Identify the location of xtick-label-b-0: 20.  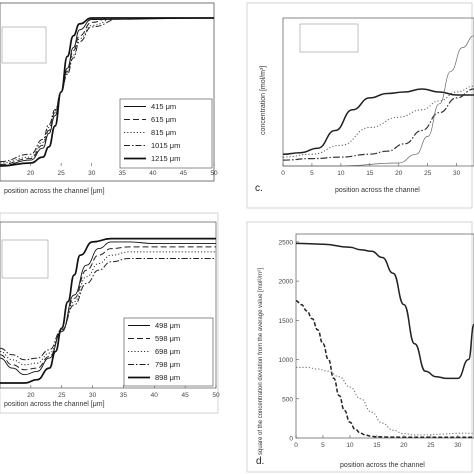
(31, 395).